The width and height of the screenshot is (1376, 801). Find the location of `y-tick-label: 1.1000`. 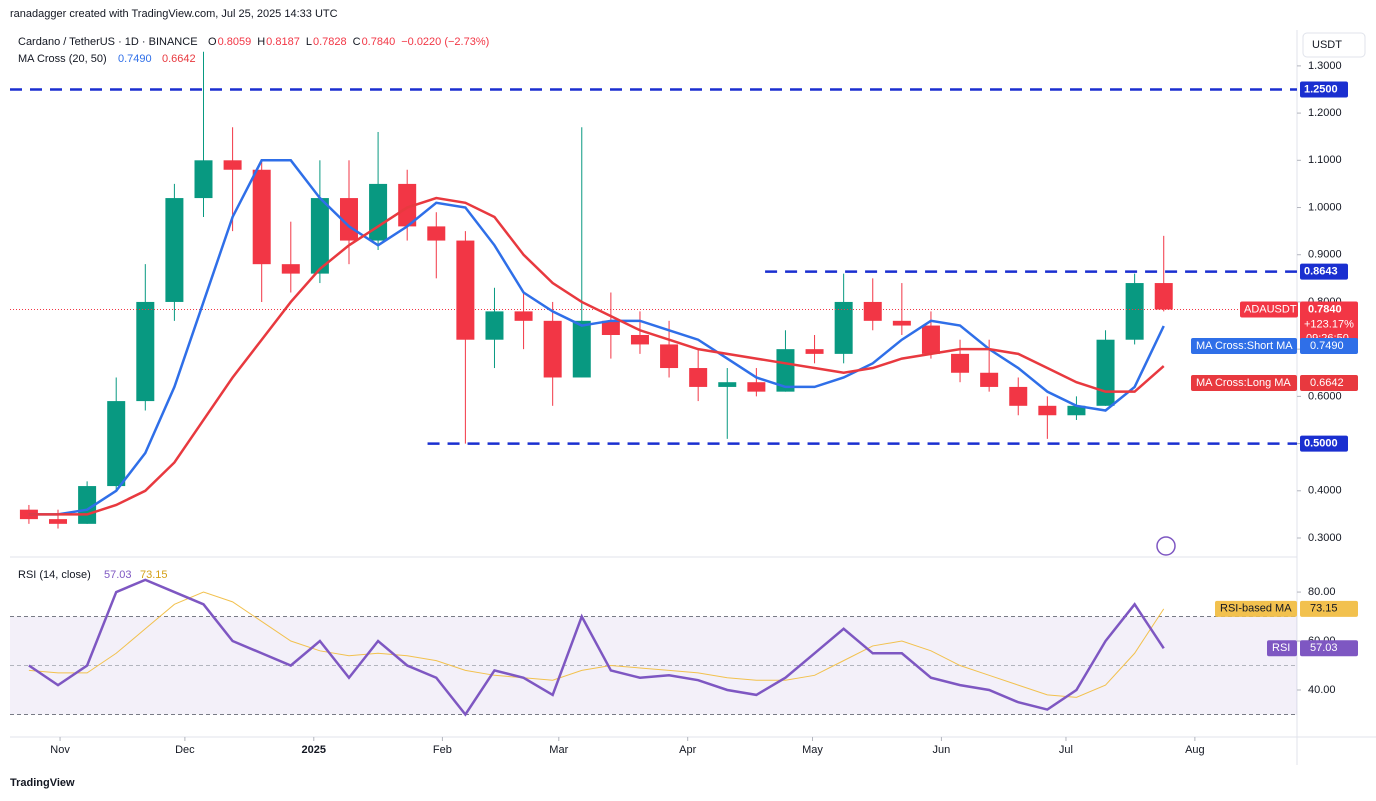

y-tick-label: 1.1000 is located at coordinates (1325, 160).